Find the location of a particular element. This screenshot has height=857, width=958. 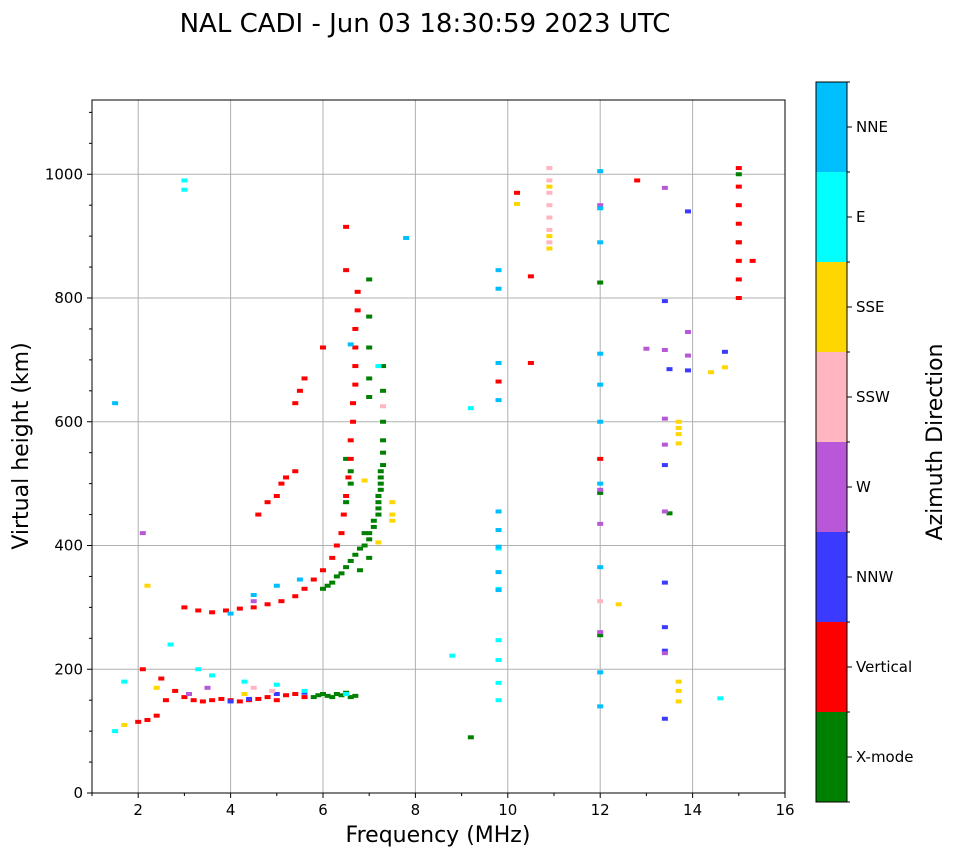

y-tick-label: 200 is located at coordinates (68, 669).